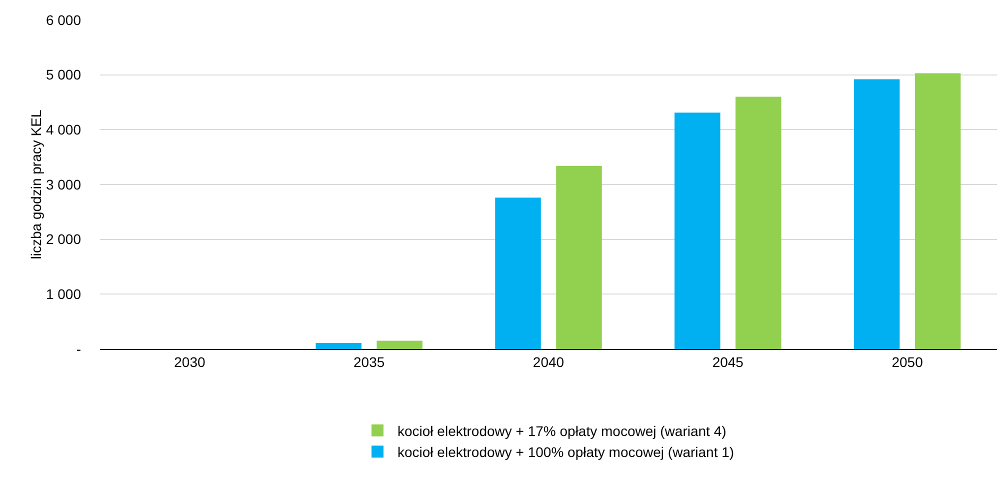 The image size is (999, 479). Describe the element at coordinates (190, 362) in the screenshot. I see `x-tick-label: 2030` at that location.